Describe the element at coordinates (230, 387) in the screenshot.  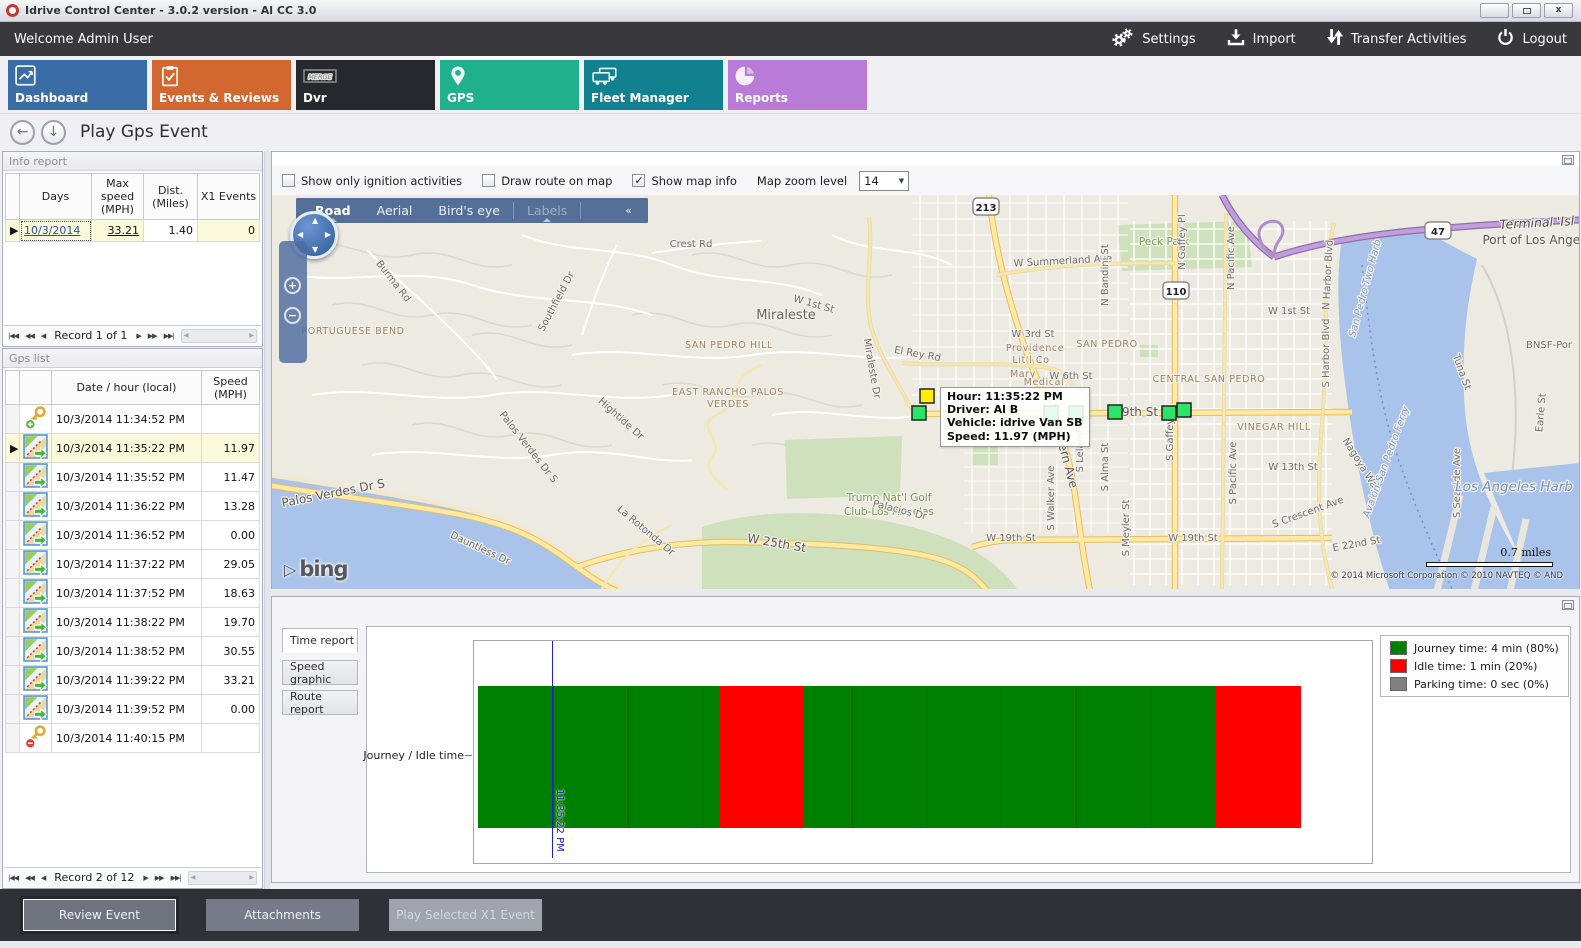
I see `col-speed: Speed (MPH)` at that location.